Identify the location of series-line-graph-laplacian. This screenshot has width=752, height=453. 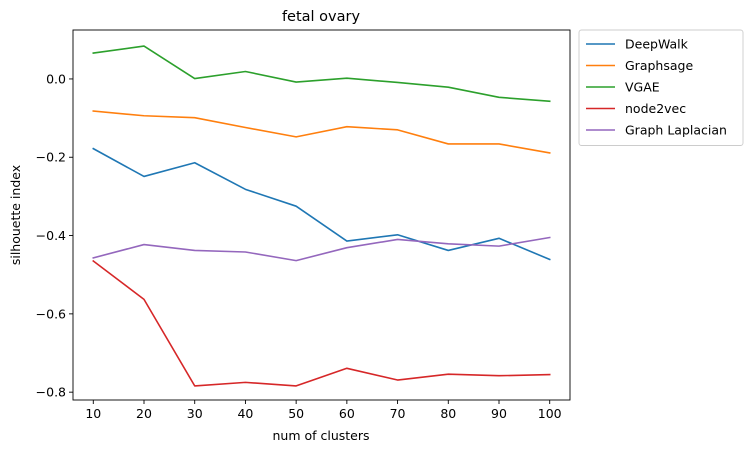
(321, 249).